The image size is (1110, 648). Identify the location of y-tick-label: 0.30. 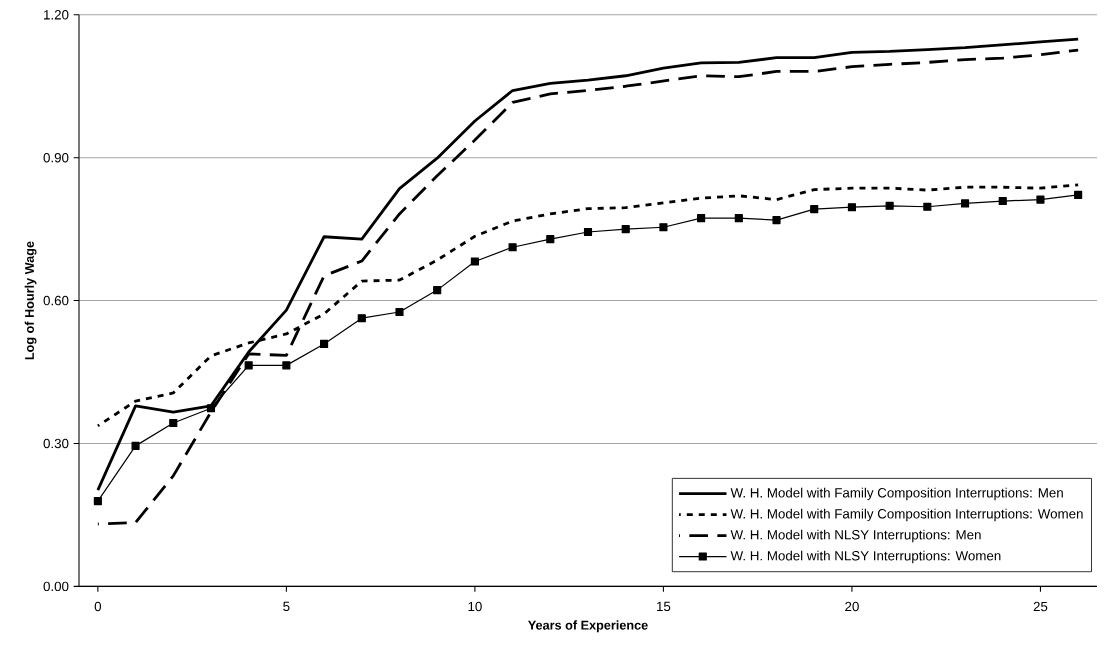
(56, 443).